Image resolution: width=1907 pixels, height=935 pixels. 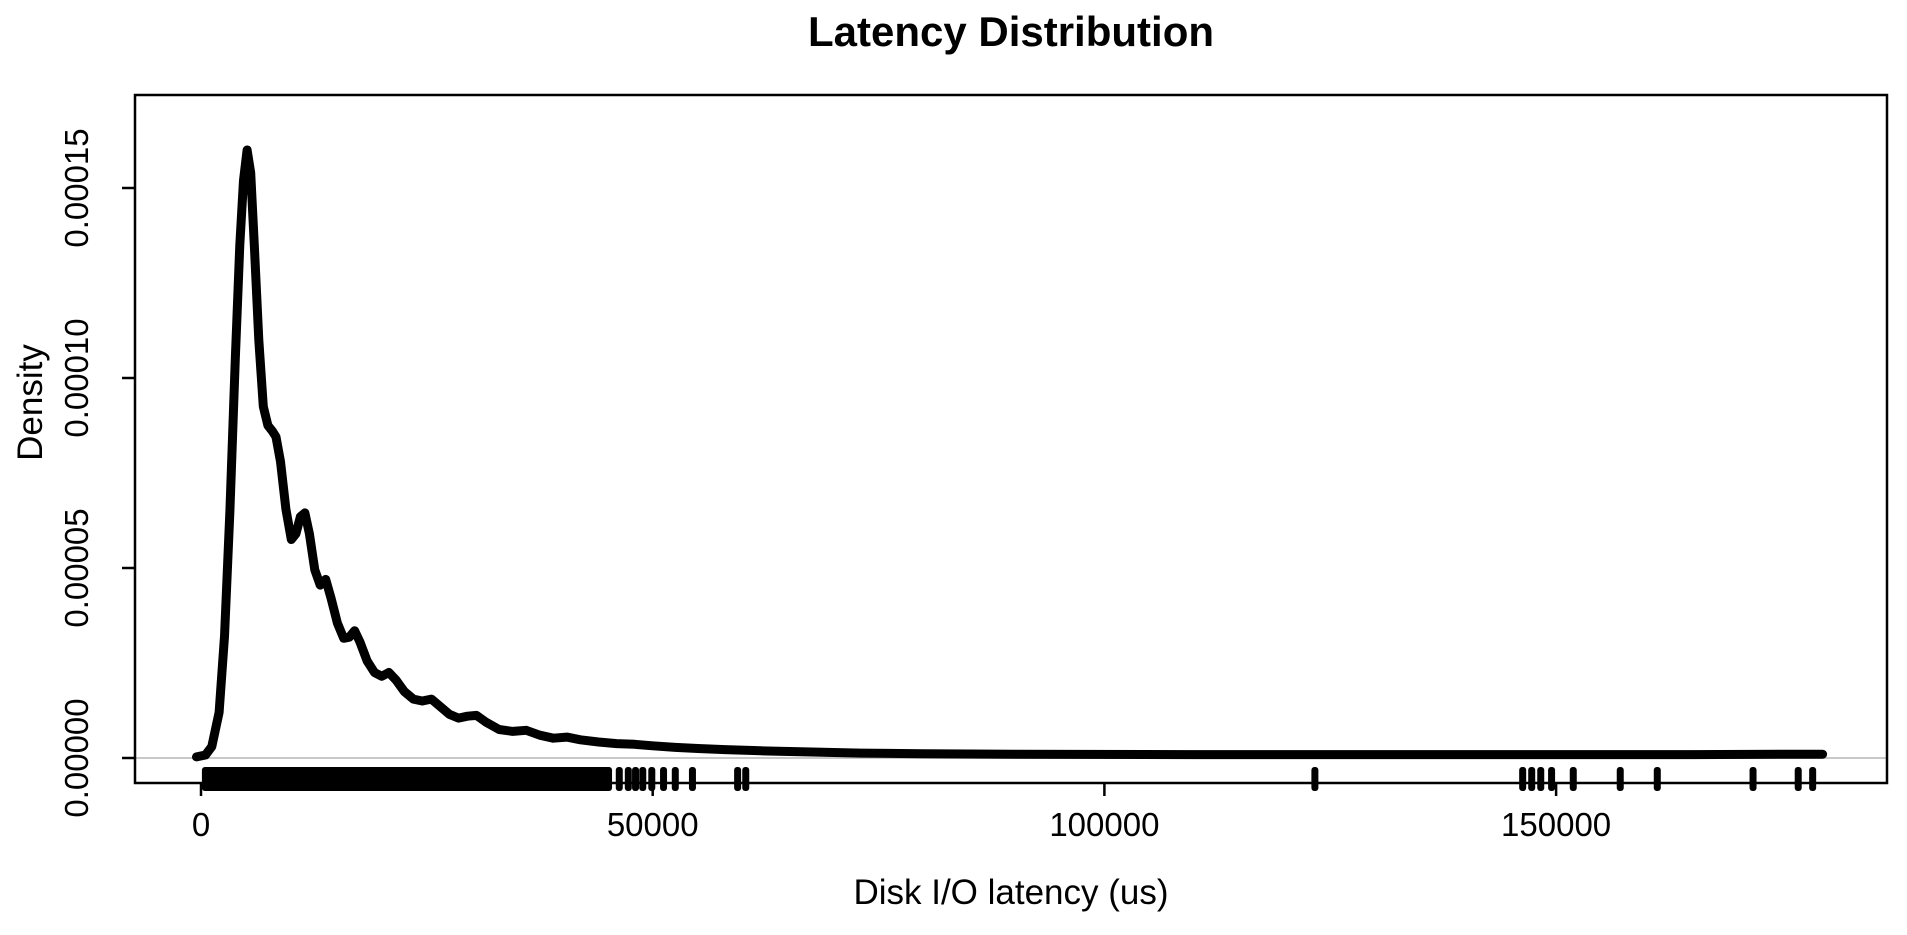 I want to click on y-tick-label: 0.00000, so click(x=76, y=757).